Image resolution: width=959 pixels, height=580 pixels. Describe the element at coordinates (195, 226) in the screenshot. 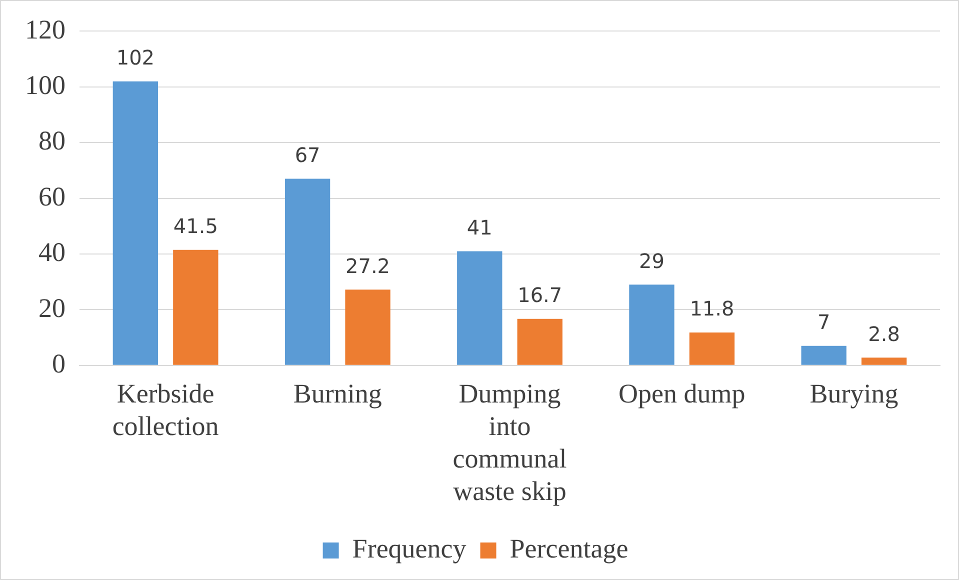

I see `data-label: 41.5` at that location.